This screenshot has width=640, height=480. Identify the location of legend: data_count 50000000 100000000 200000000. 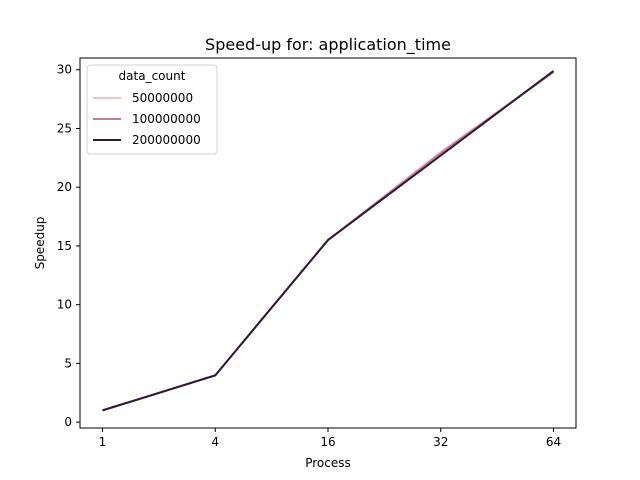
(152, 109).